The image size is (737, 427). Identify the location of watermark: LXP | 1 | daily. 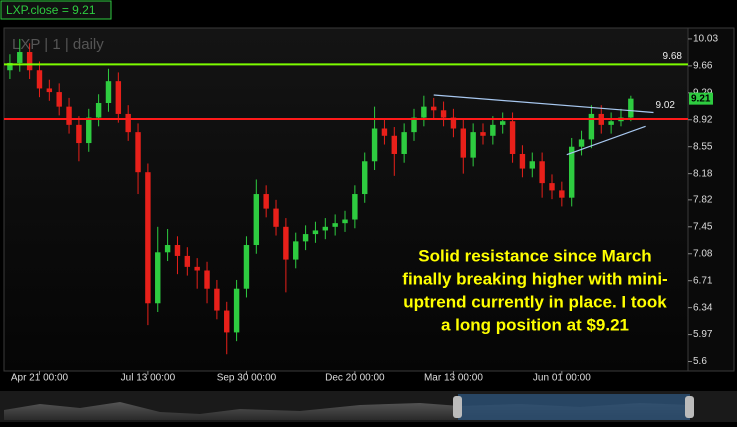
(58, 44).